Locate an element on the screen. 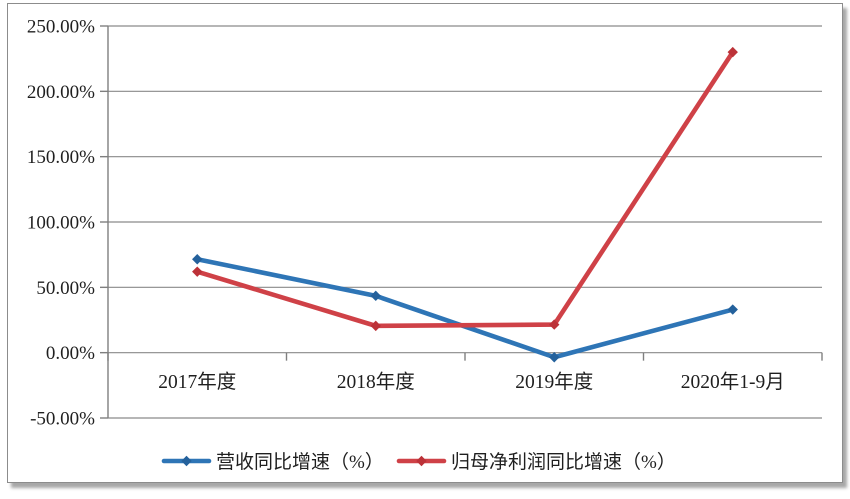  x-category-label: 2019年度 is located at coordinates (554, 382).